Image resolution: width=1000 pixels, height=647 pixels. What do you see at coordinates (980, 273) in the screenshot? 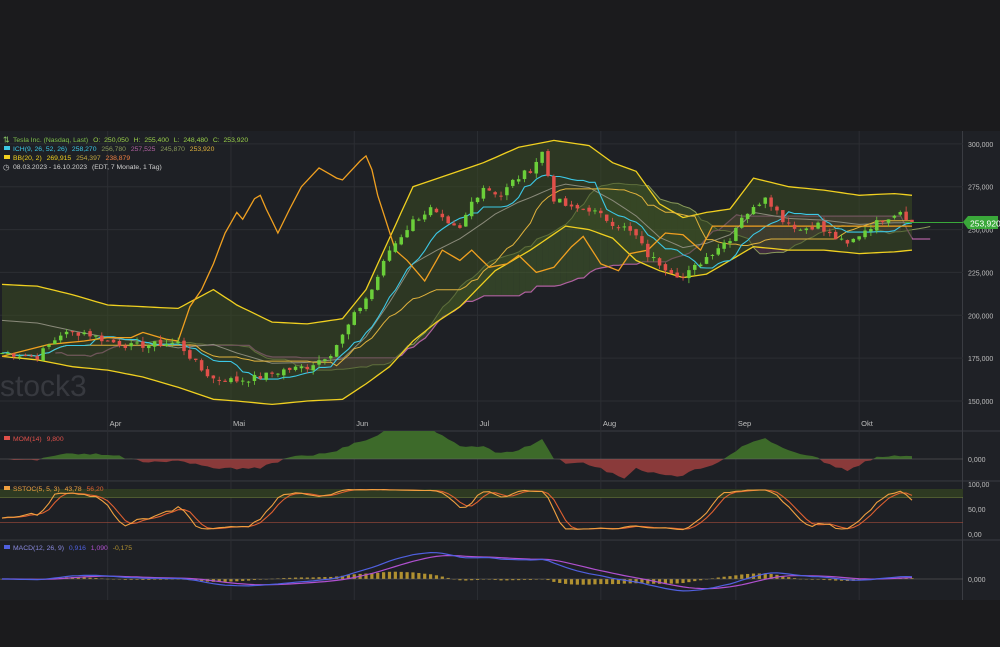
I see `y-tick-label: 225,000` at bounding box center [980, 273].